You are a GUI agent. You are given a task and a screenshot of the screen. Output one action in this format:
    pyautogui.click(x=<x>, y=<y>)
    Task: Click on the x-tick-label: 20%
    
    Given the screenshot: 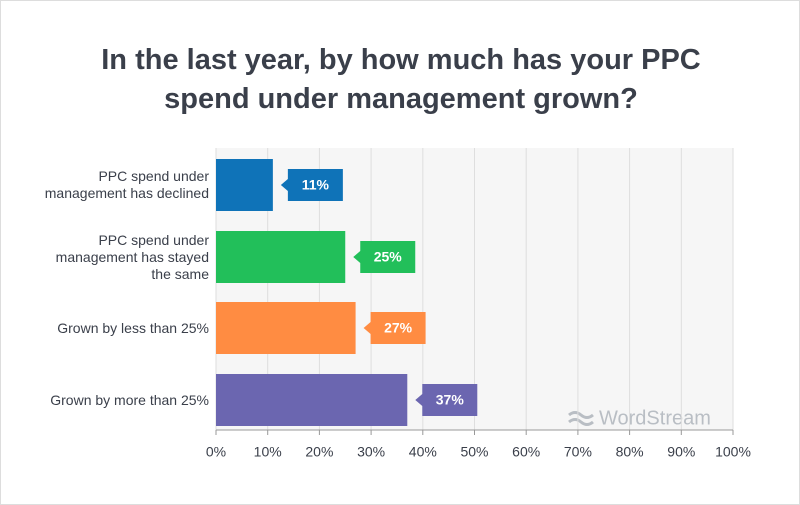 What is the action you would take?
    pyautogui.click(x=319, y=452)
    